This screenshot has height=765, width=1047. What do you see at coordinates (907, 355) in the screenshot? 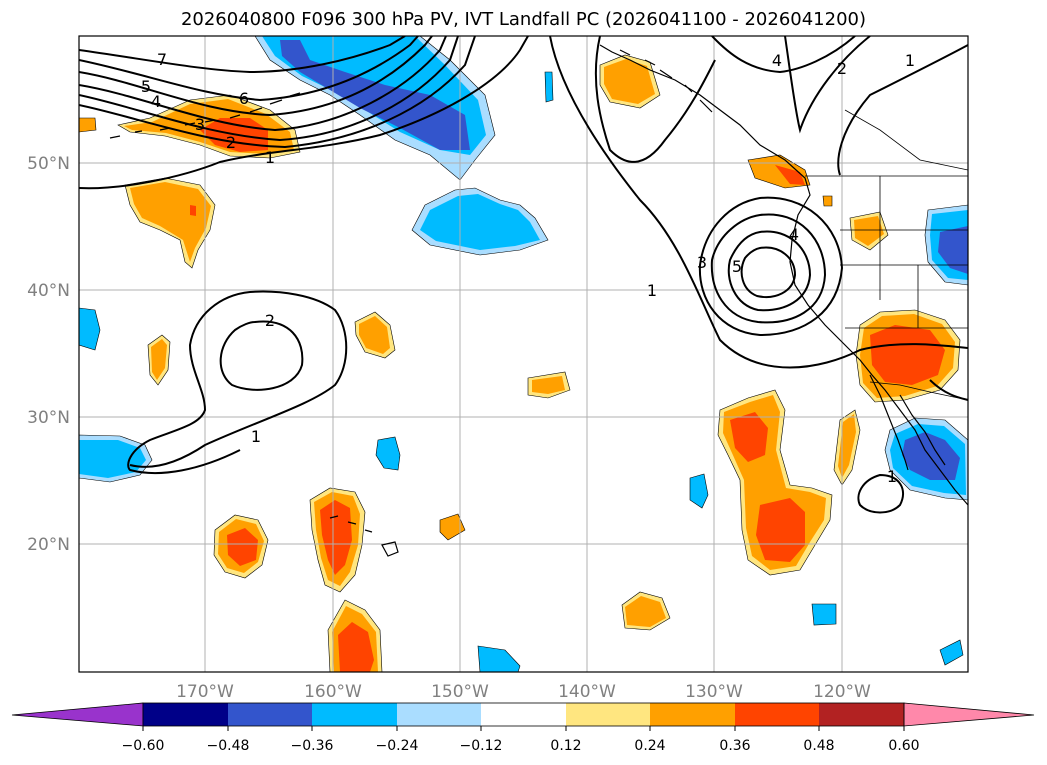
I see `pos-36n-high` at bounding box center [907, 355].